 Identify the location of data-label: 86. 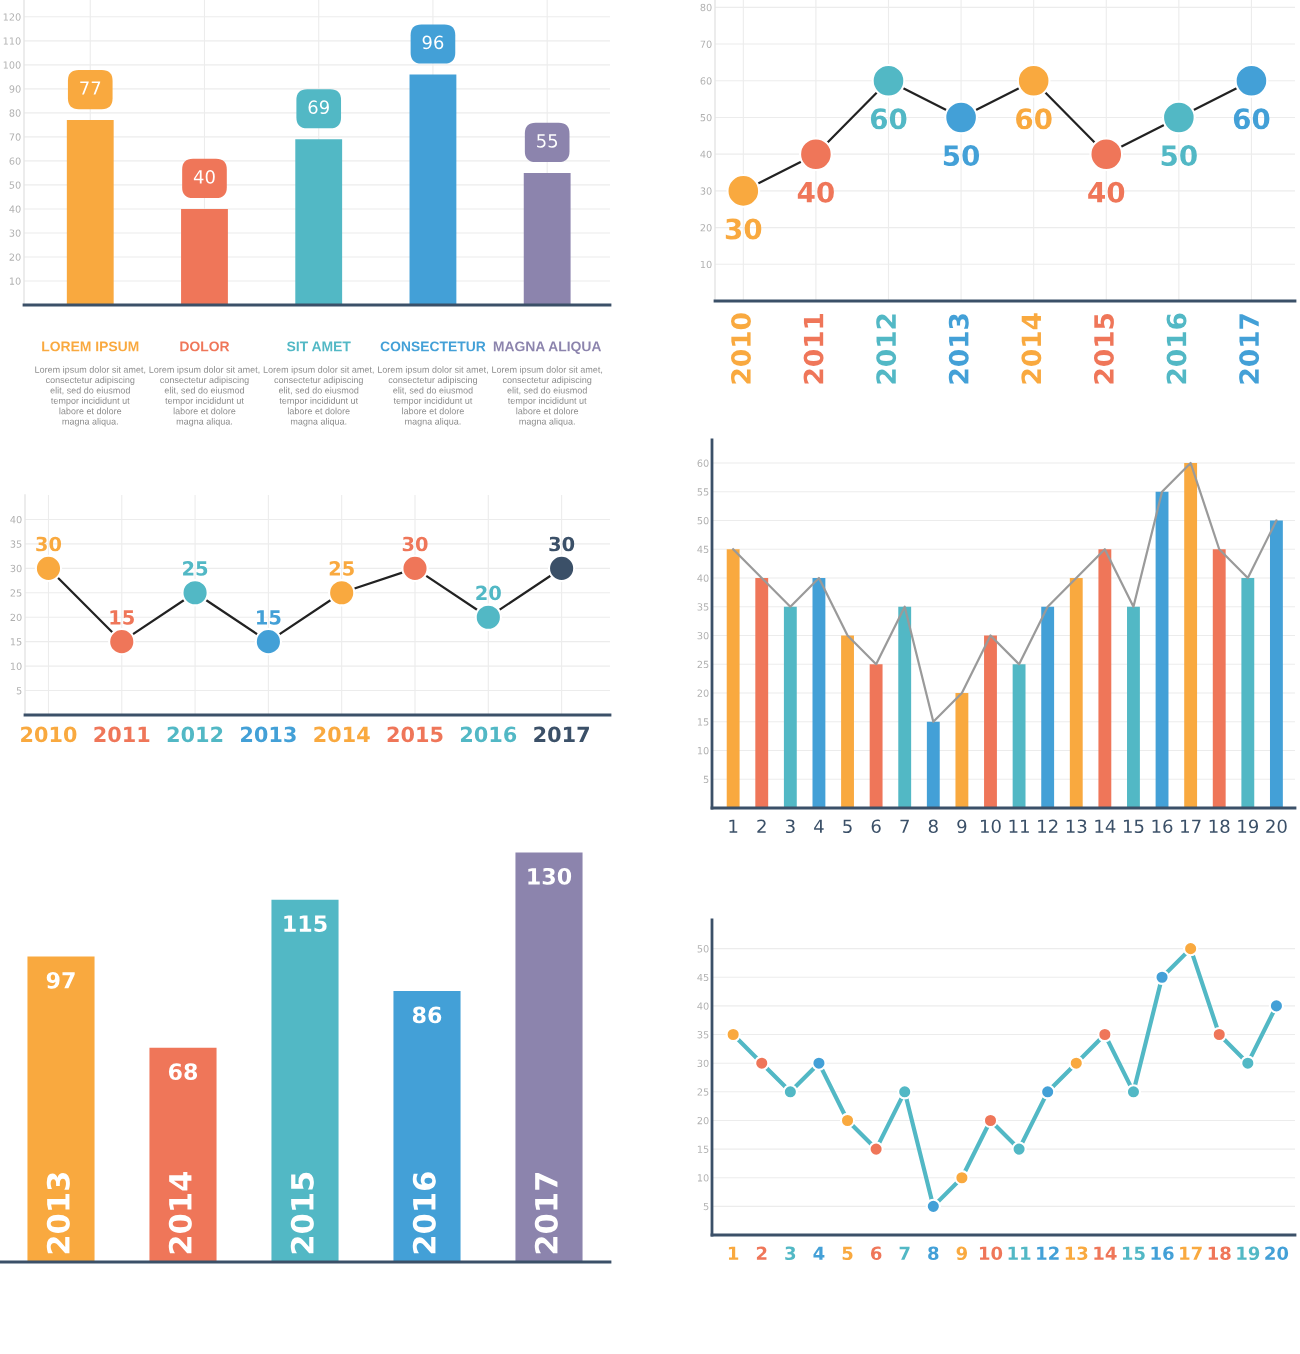
(427, 1015).